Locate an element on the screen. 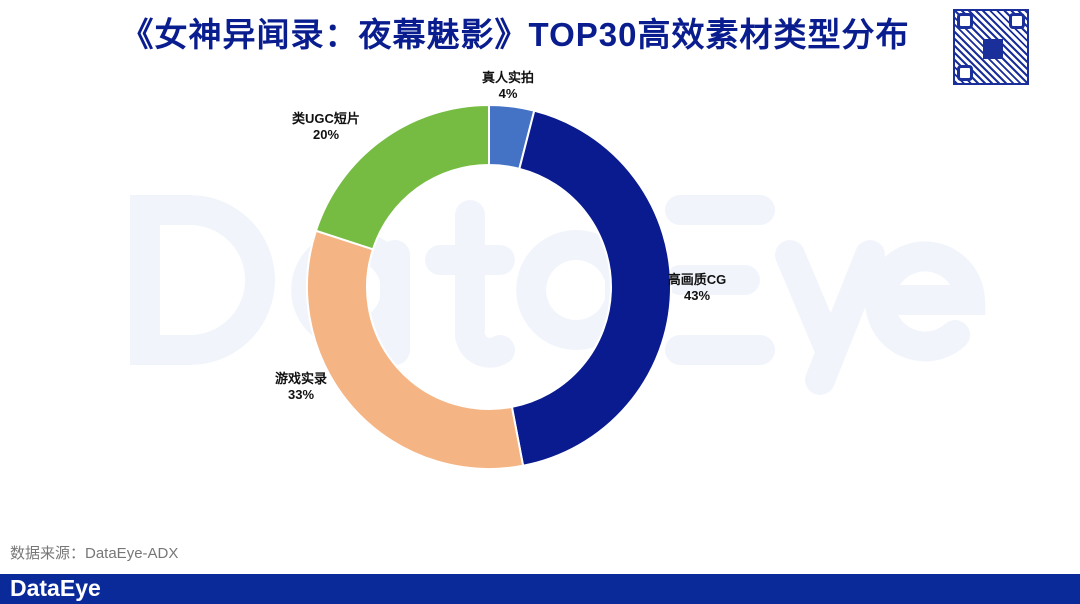  footer-bar: DataEye is located at coordinates (540, 589).